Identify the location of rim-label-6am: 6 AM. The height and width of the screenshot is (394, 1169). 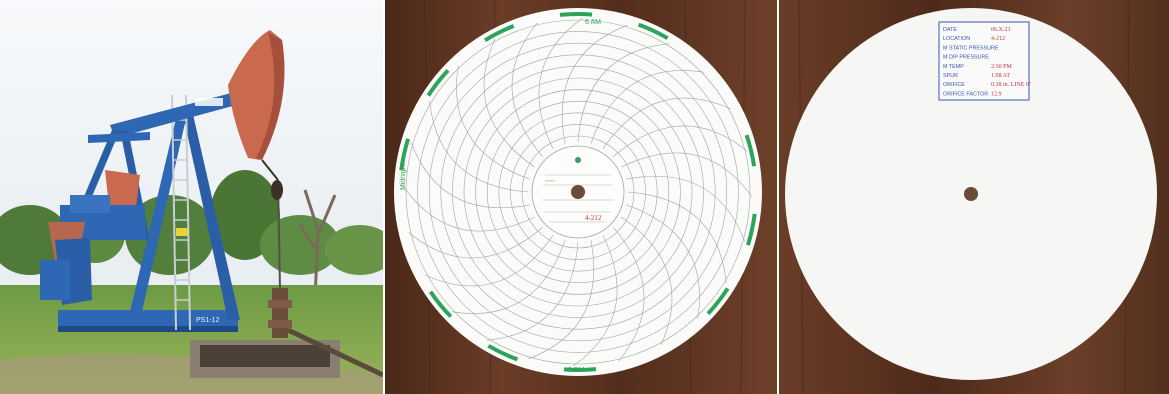
(593, 22).